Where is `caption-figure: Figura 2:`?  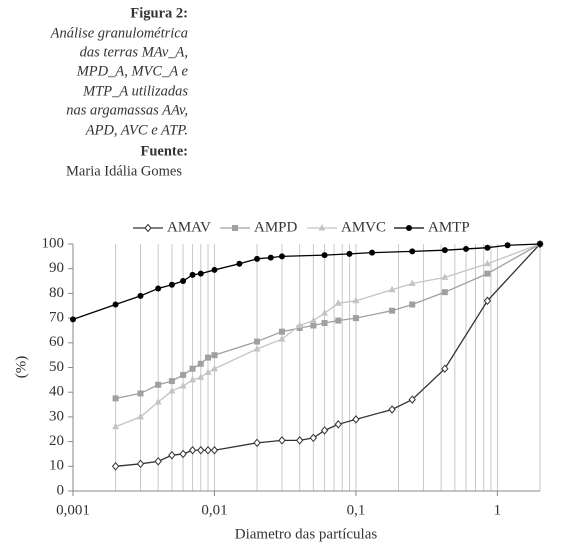
caption-figure: Figura 2: is located at coordinates (159, 13).